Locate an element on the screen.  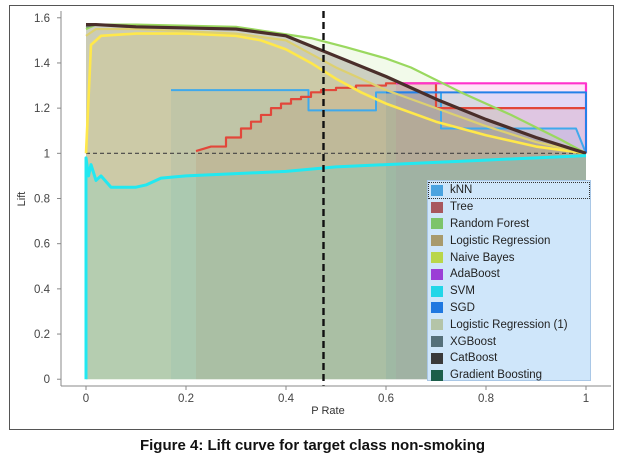
legend-item-gradient-boosting: Gradient Boosting is located at coordinates (509, 375).